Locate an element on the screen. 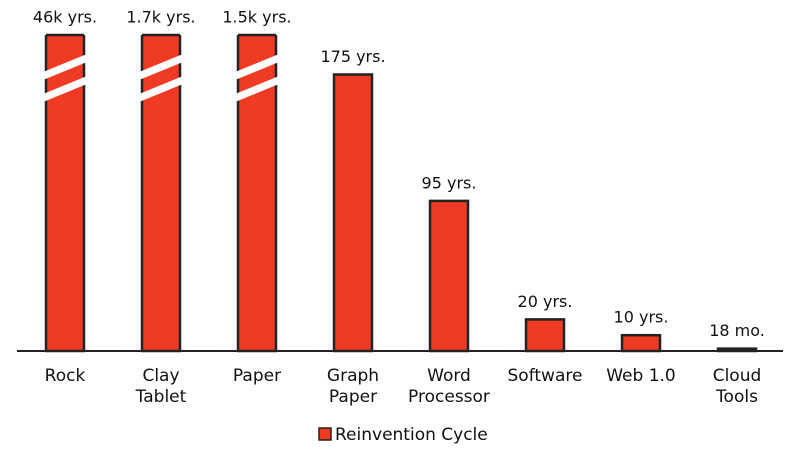 The height and width of the screenshot is (459, 800). x-tick-label: Paper is located at coordinates (257, 376).